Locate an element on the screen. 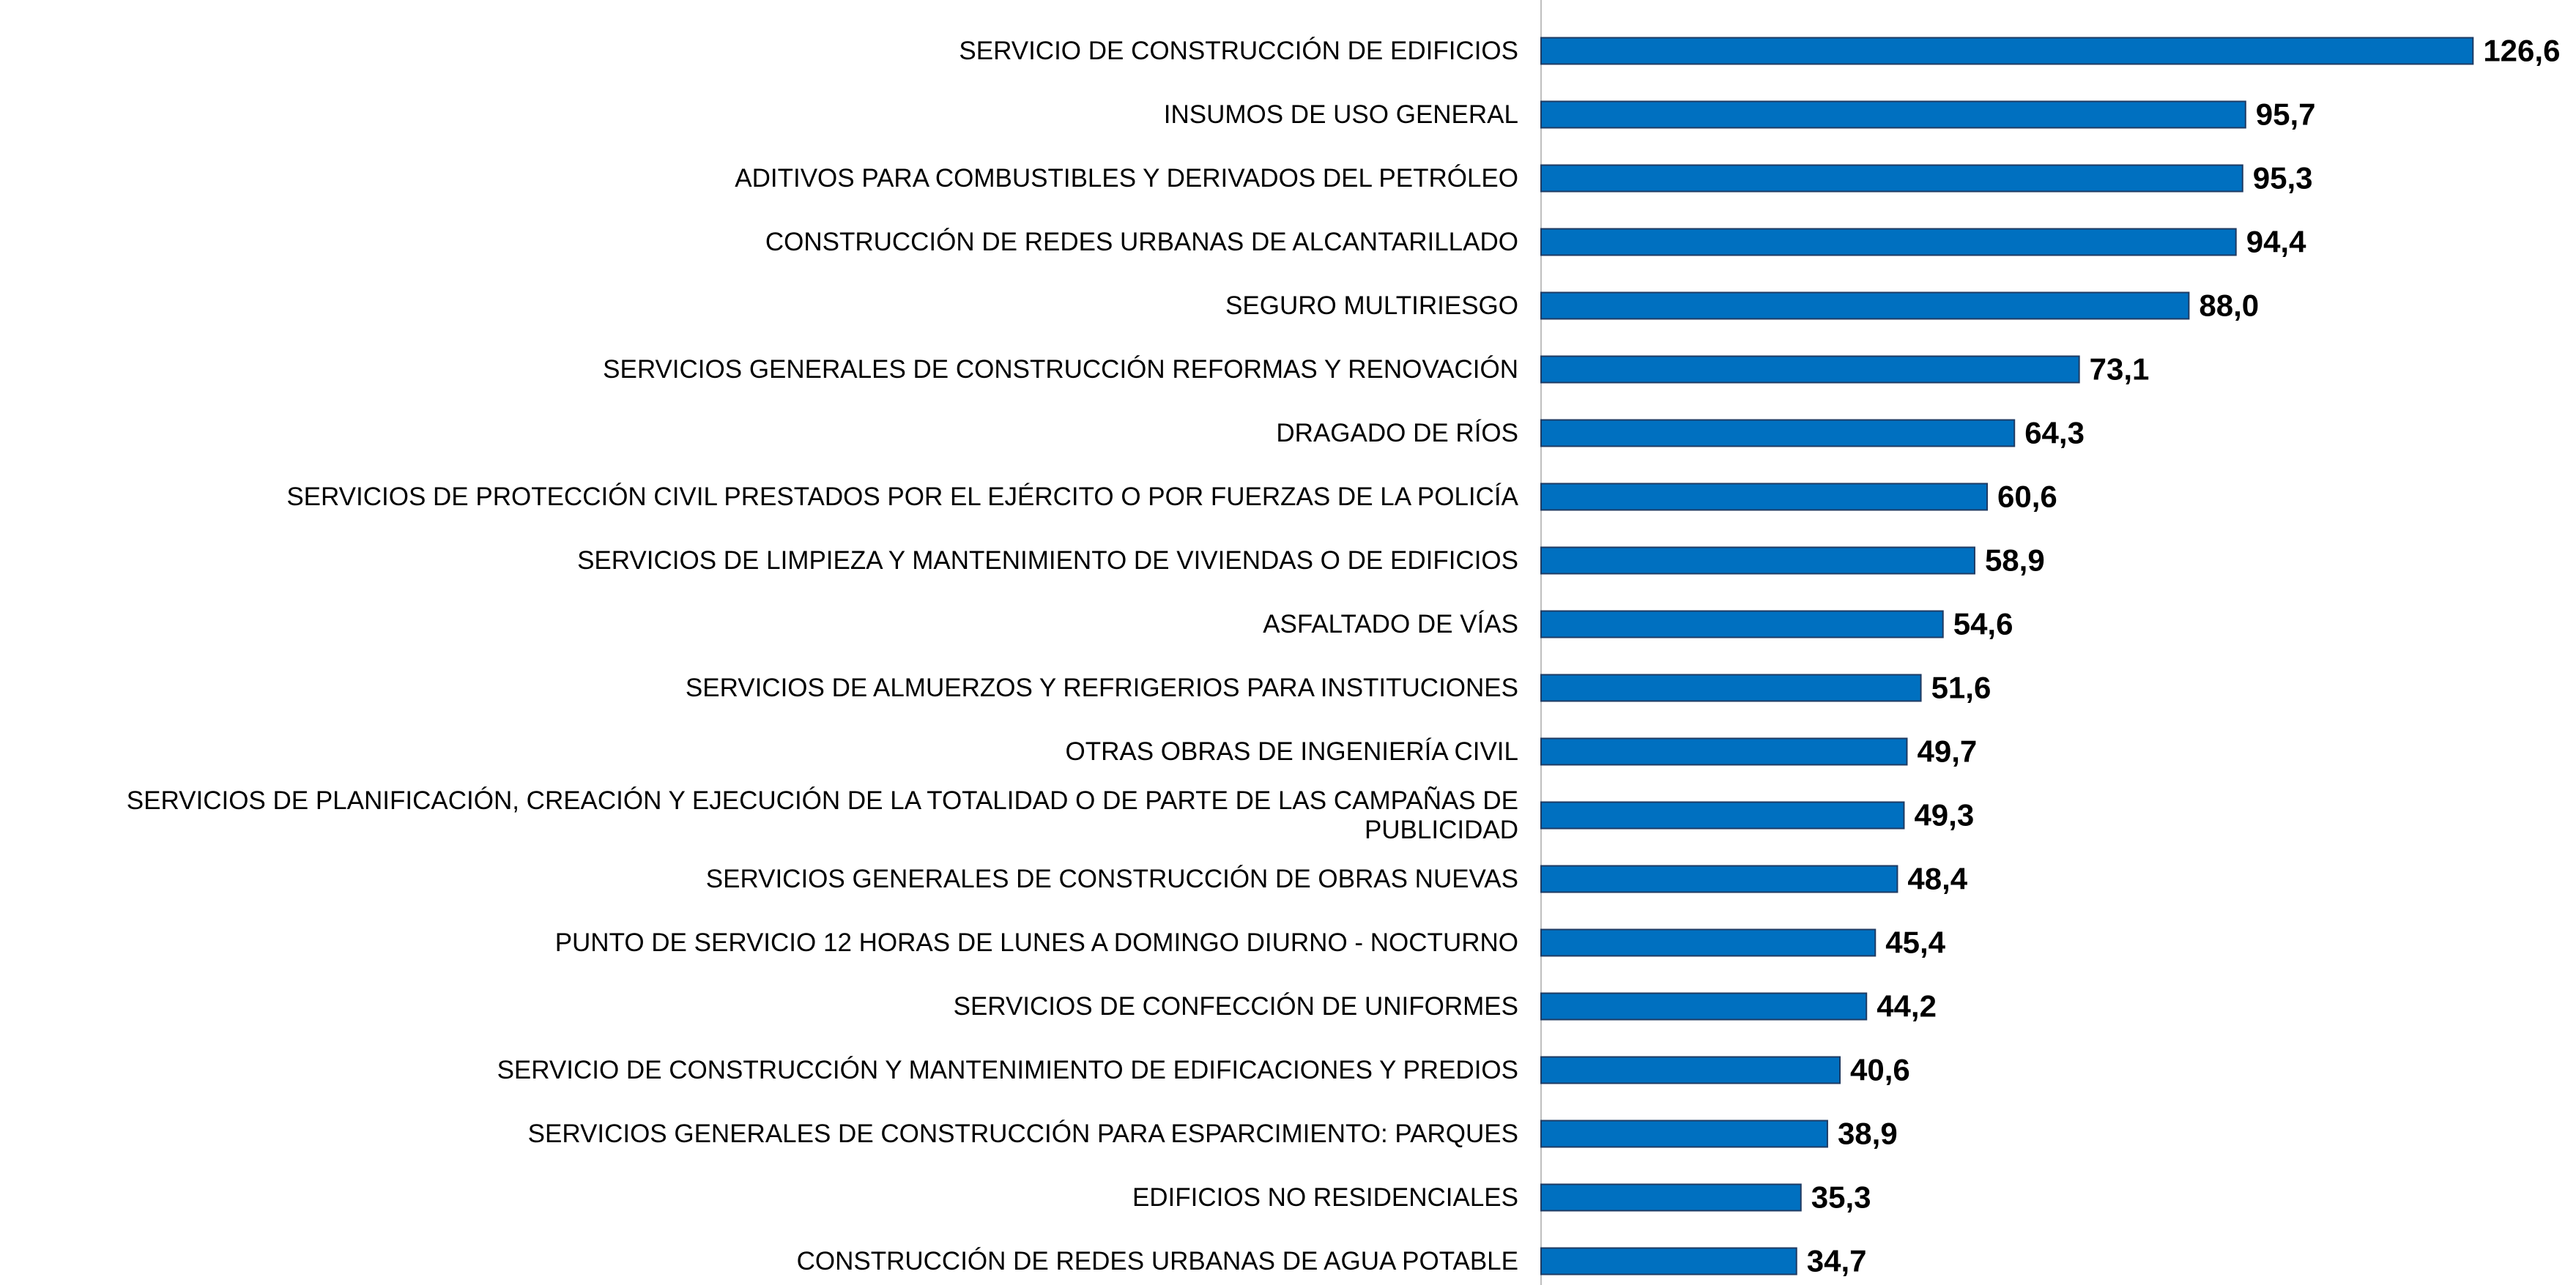 The width and height of the screenshot is (2576, 1285). value-label: 94,4 is located at coordinates (2276, 242).